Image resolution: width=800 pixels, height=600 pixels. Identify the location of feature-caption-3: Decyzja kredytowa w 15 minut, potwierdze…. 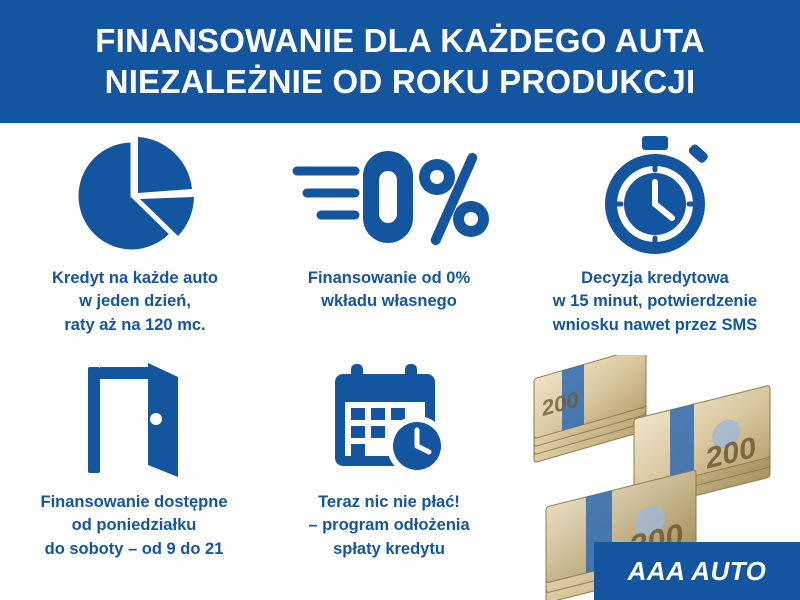
(655, 302).